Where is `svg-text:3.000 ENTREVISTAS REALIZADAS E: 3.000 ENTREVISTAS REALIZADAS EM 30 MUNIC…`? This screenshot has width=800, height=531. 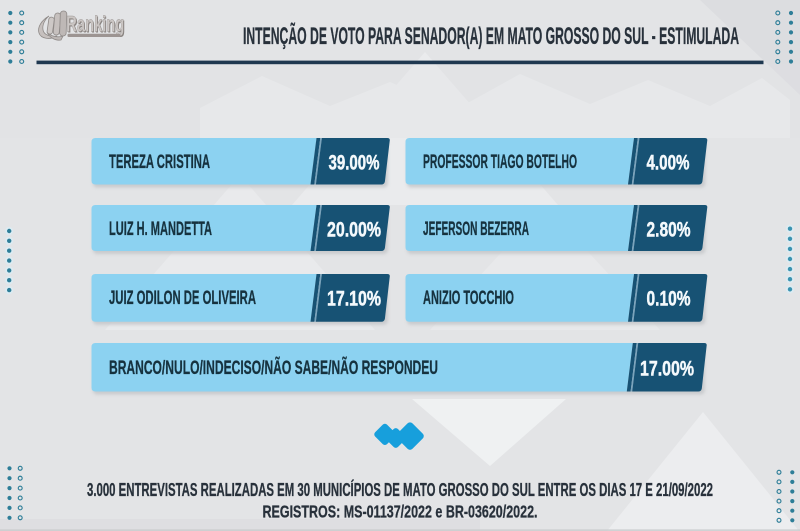 svg-text:3.000 ENTREVISTAS REALIZADAS E: 3.000 ENTREVISTAS REALIZADAS EM 30 MUNIC… is located at coordinates (400, 489).